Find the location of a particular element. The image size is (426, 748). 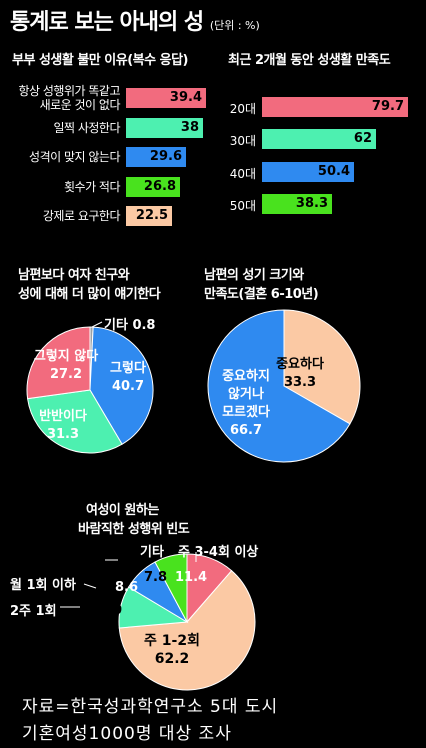

chart2-bar: 79.7 is located at coordinates (335, 107).